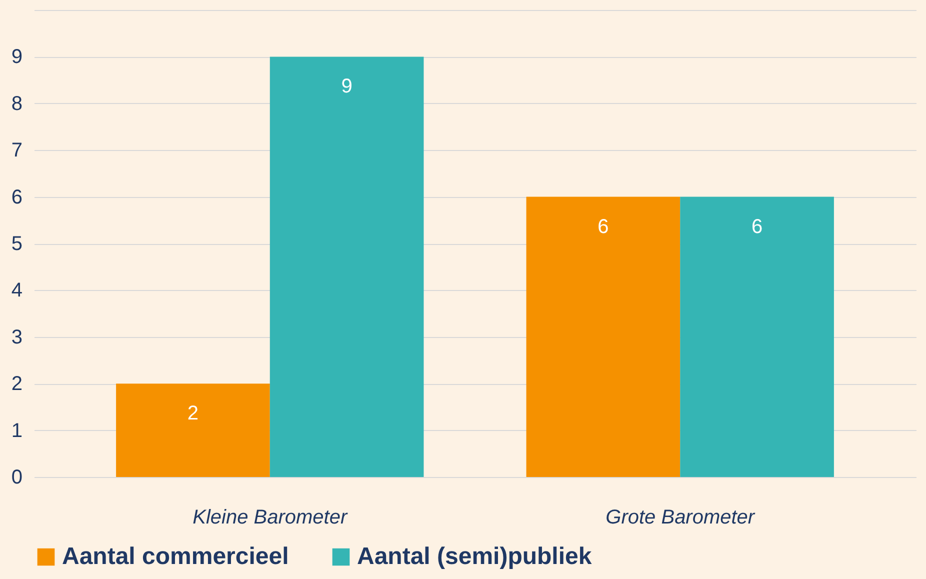 Image resolution: width=926 pixels, height=579 pixels. What do you see at coordinates (681, 517) in the screenshot?
I see `x-tick-label: Grote Barometer` at bounding box center [681, 517].